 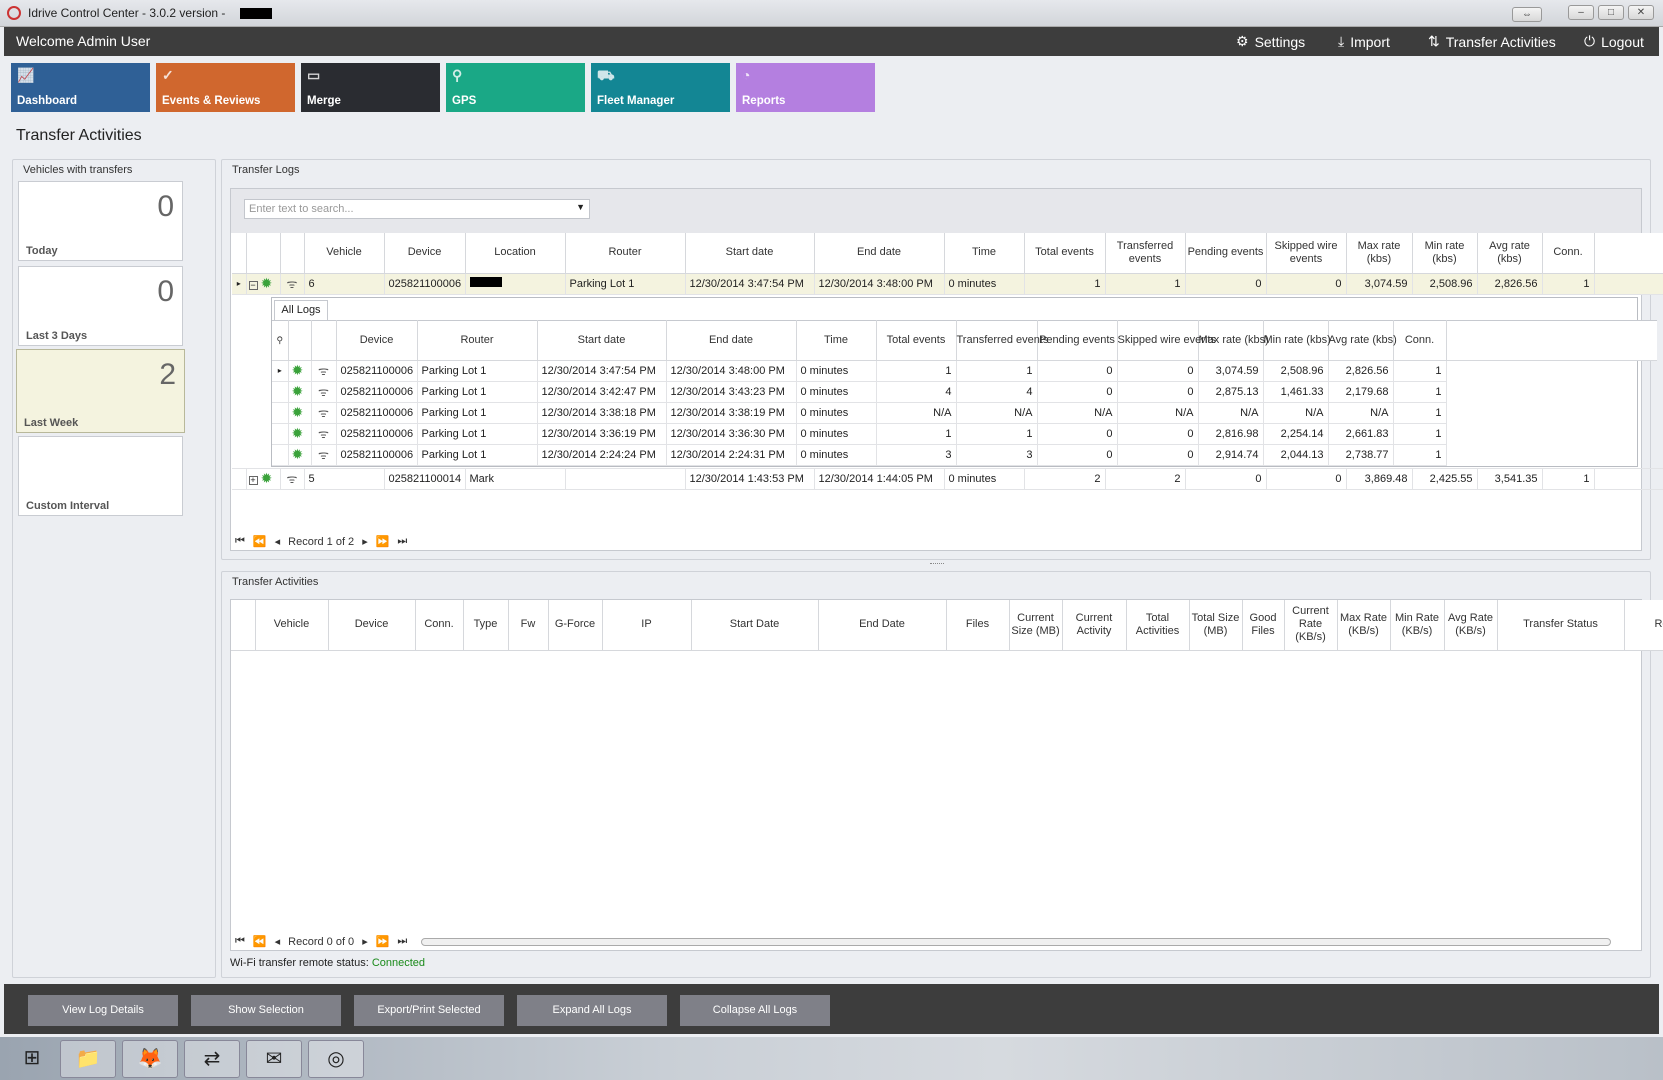 What do you see at coordinates (263, 284) in the screenshot?
I see `expand-toggle: − ✹` at bounding box center [263, 284].